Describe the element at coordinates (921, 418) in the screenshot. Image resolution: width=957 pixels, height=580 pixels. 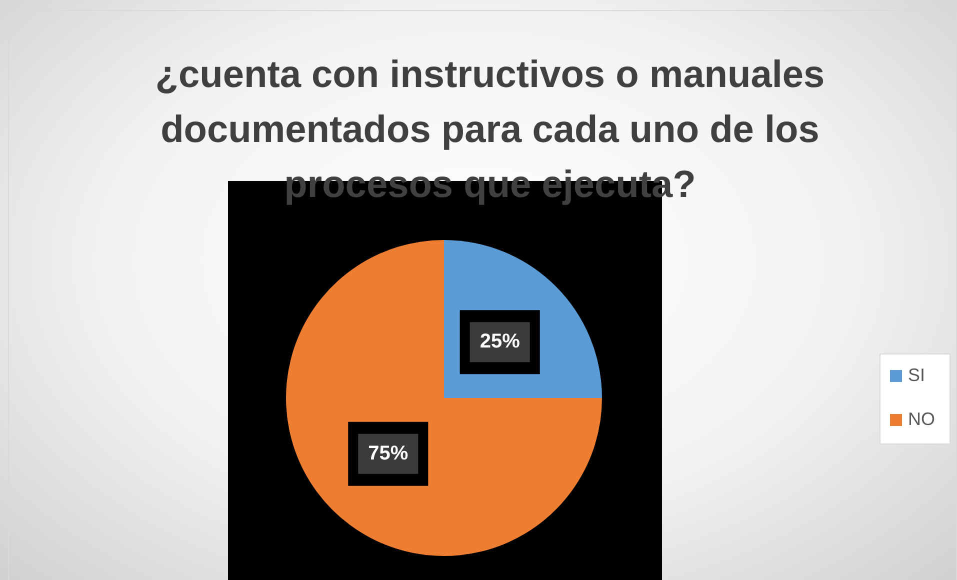
I see `legend-label: NO` at that location.